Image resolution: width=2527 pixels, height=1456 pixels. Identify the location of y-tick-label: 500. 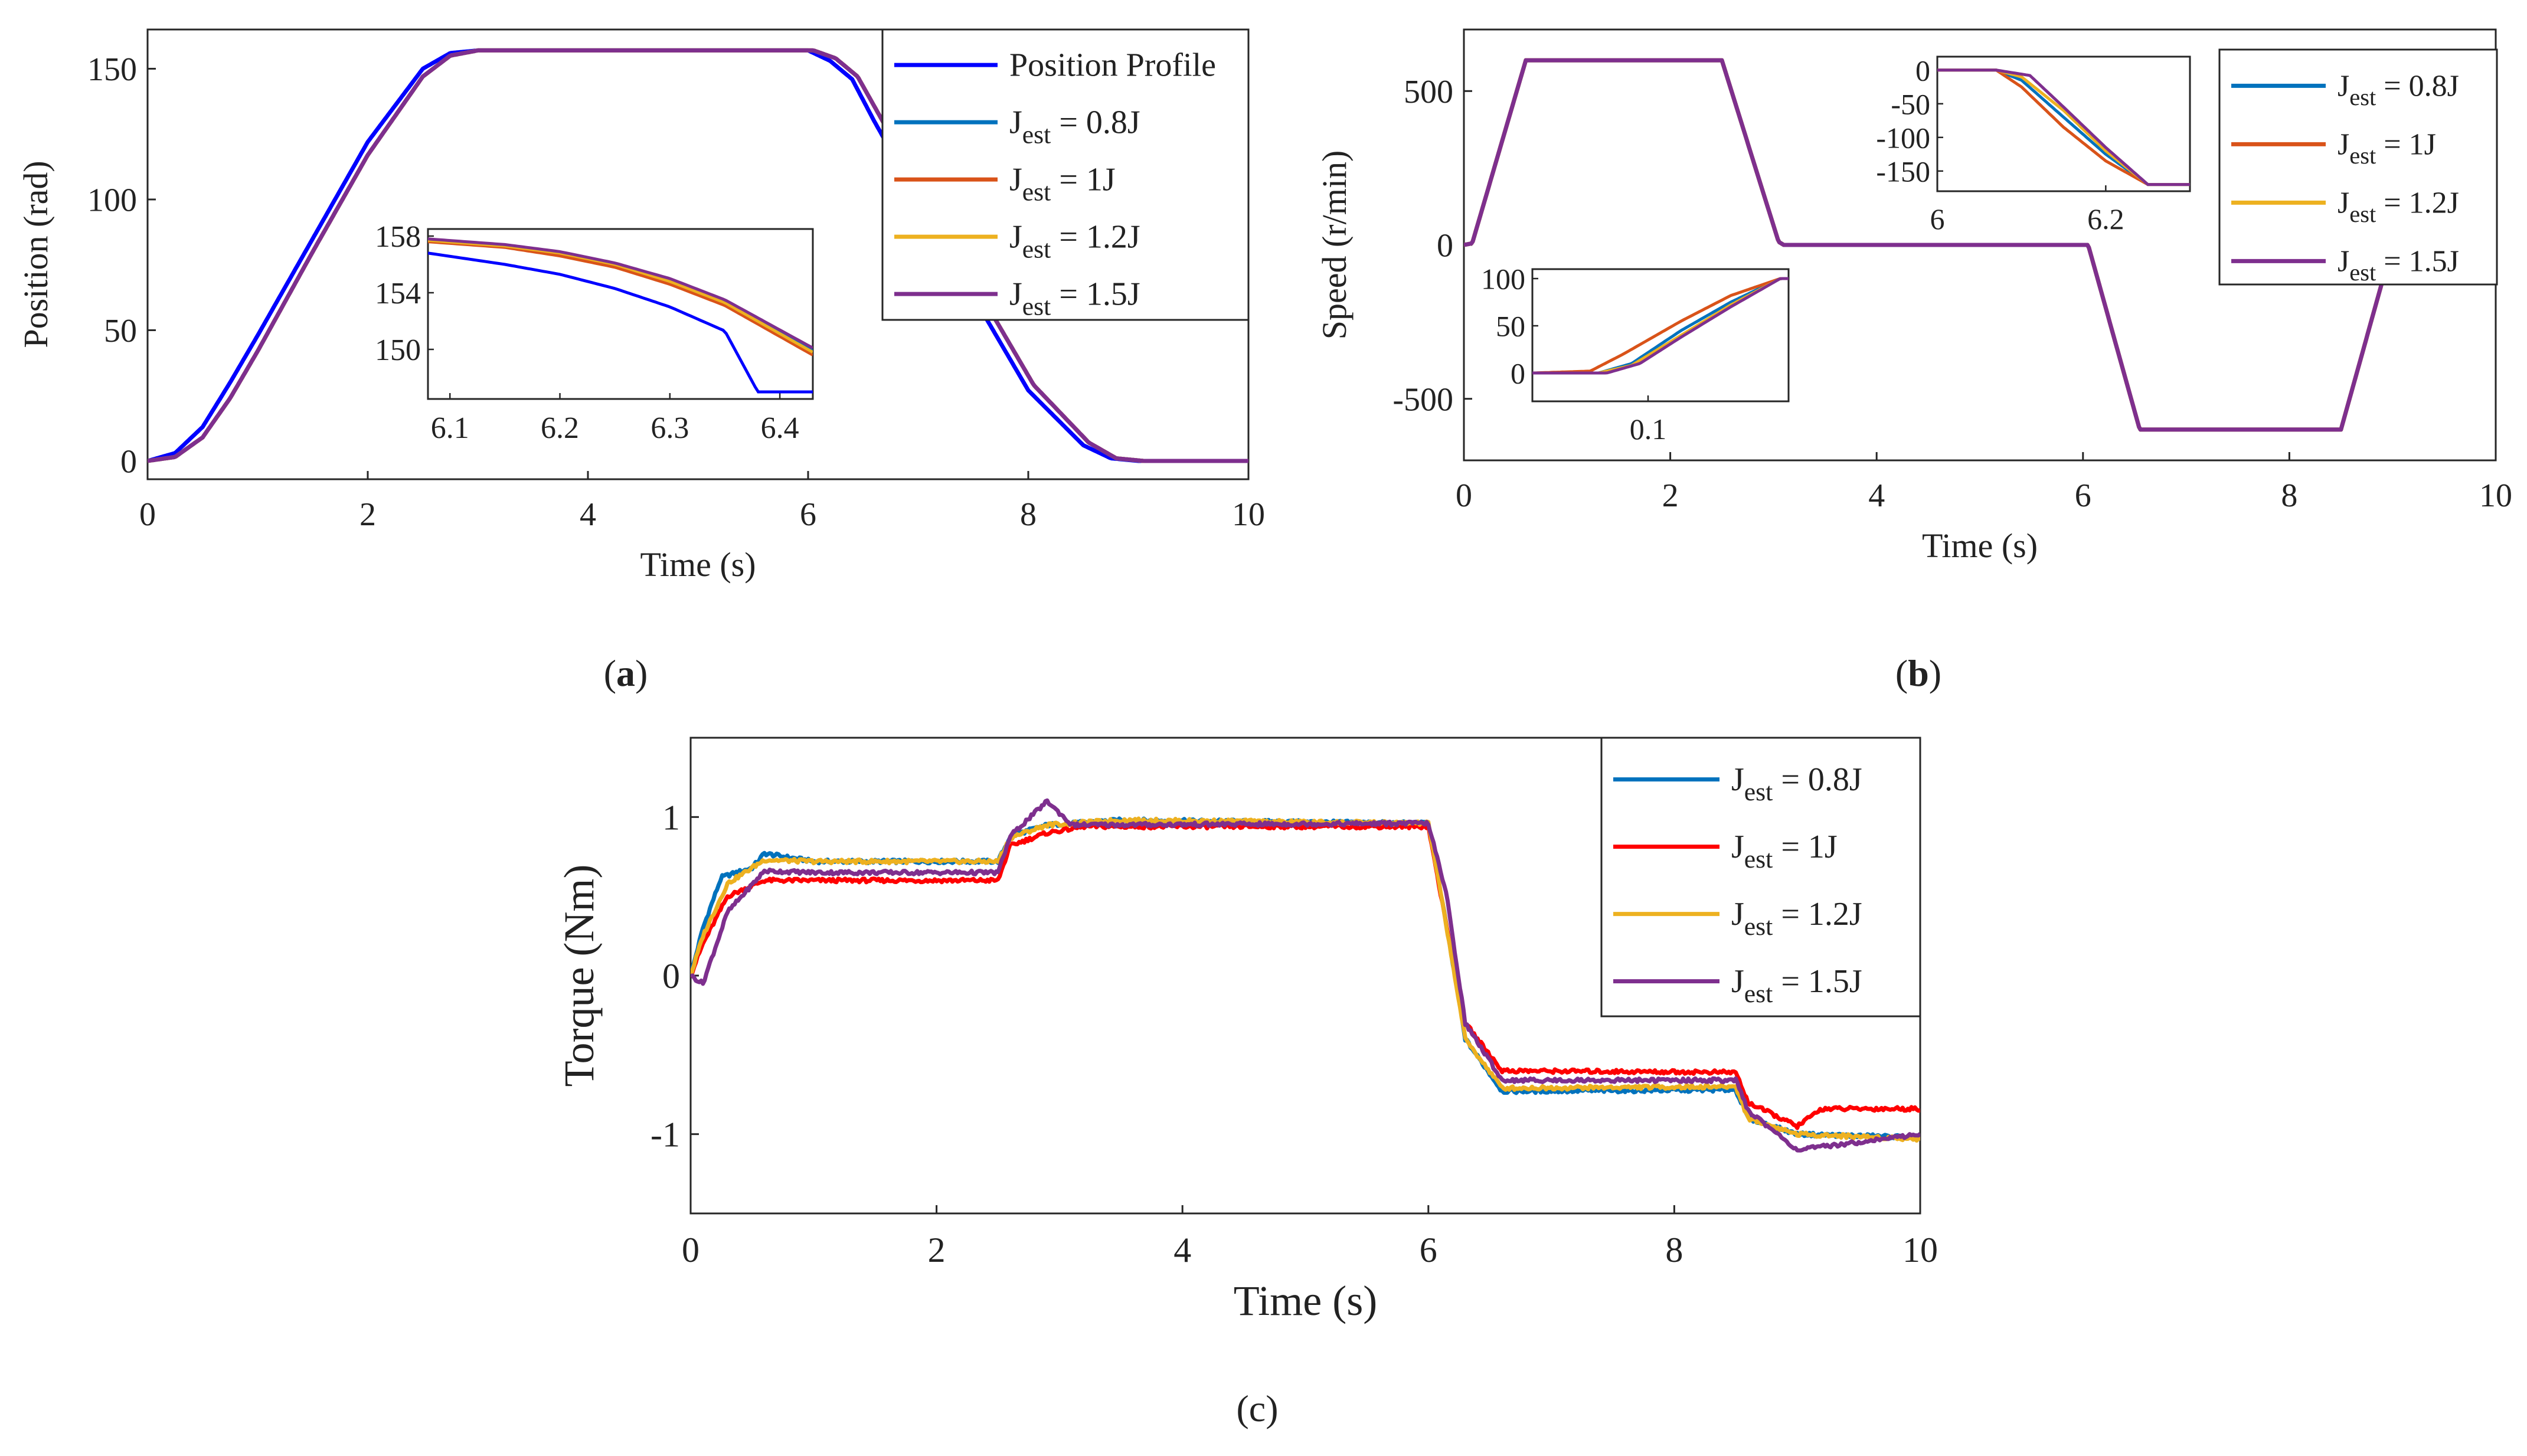
(1428, 92).